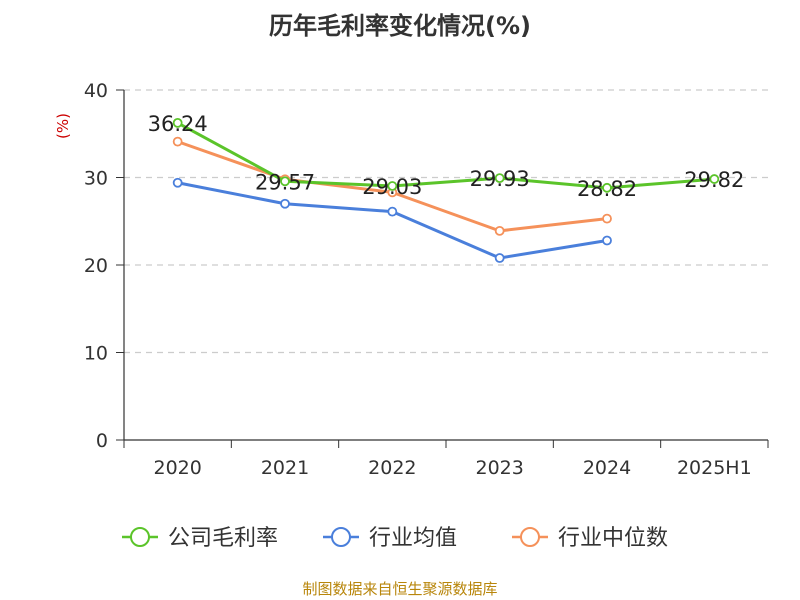  I want to click on data-label: 29.57, so click(285, 182).